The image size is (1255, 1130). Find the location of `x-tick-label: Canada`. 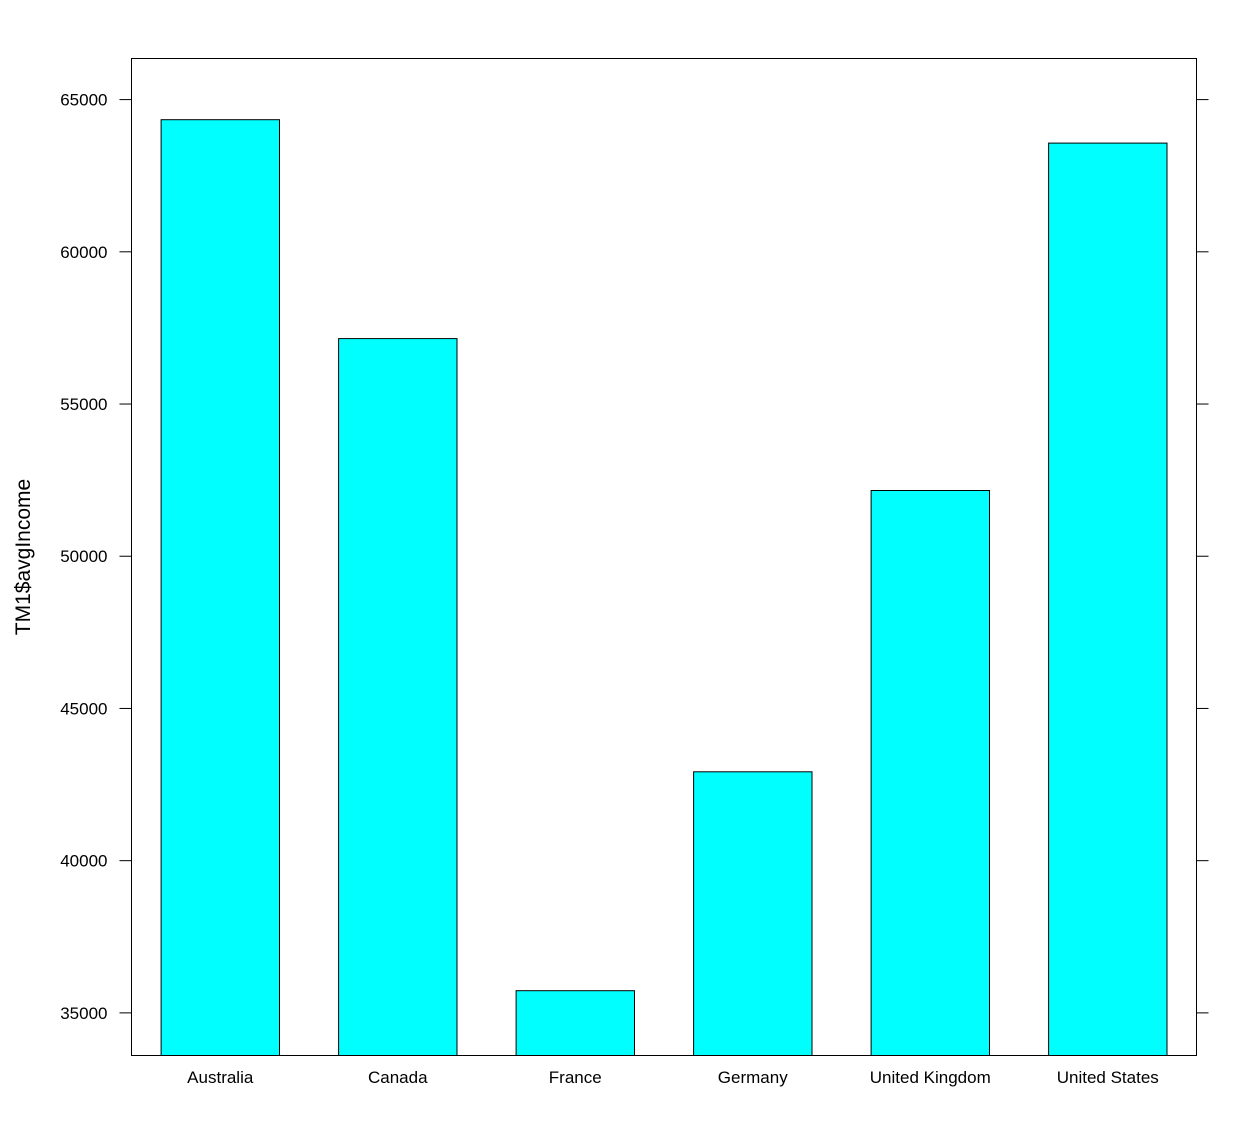

x-tick-label: Canada is located at coordinates (398, 1077).